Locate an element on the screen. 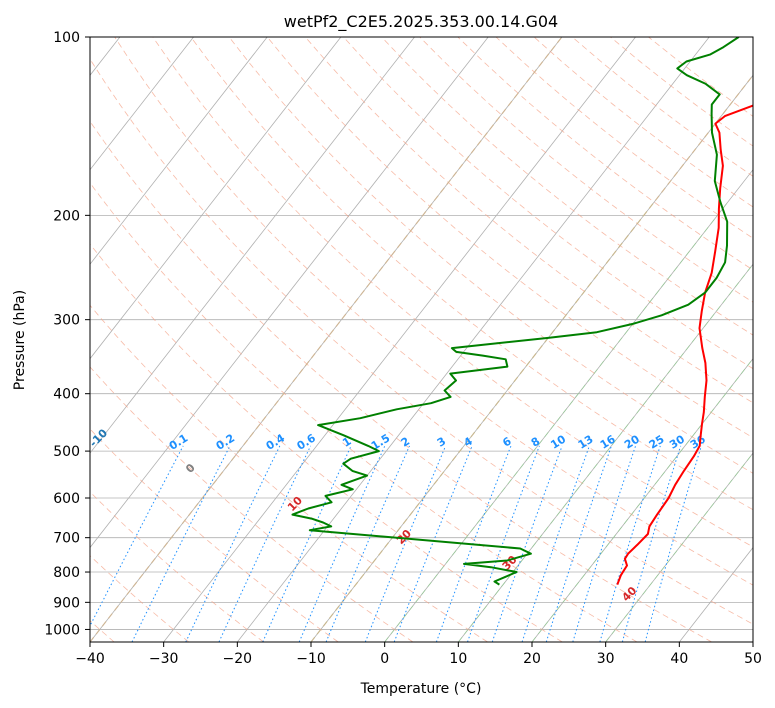 Image resolution: width=775 pixels, height=708 pixels. y-tick-label: 400 is located at coordinates (66, 395).